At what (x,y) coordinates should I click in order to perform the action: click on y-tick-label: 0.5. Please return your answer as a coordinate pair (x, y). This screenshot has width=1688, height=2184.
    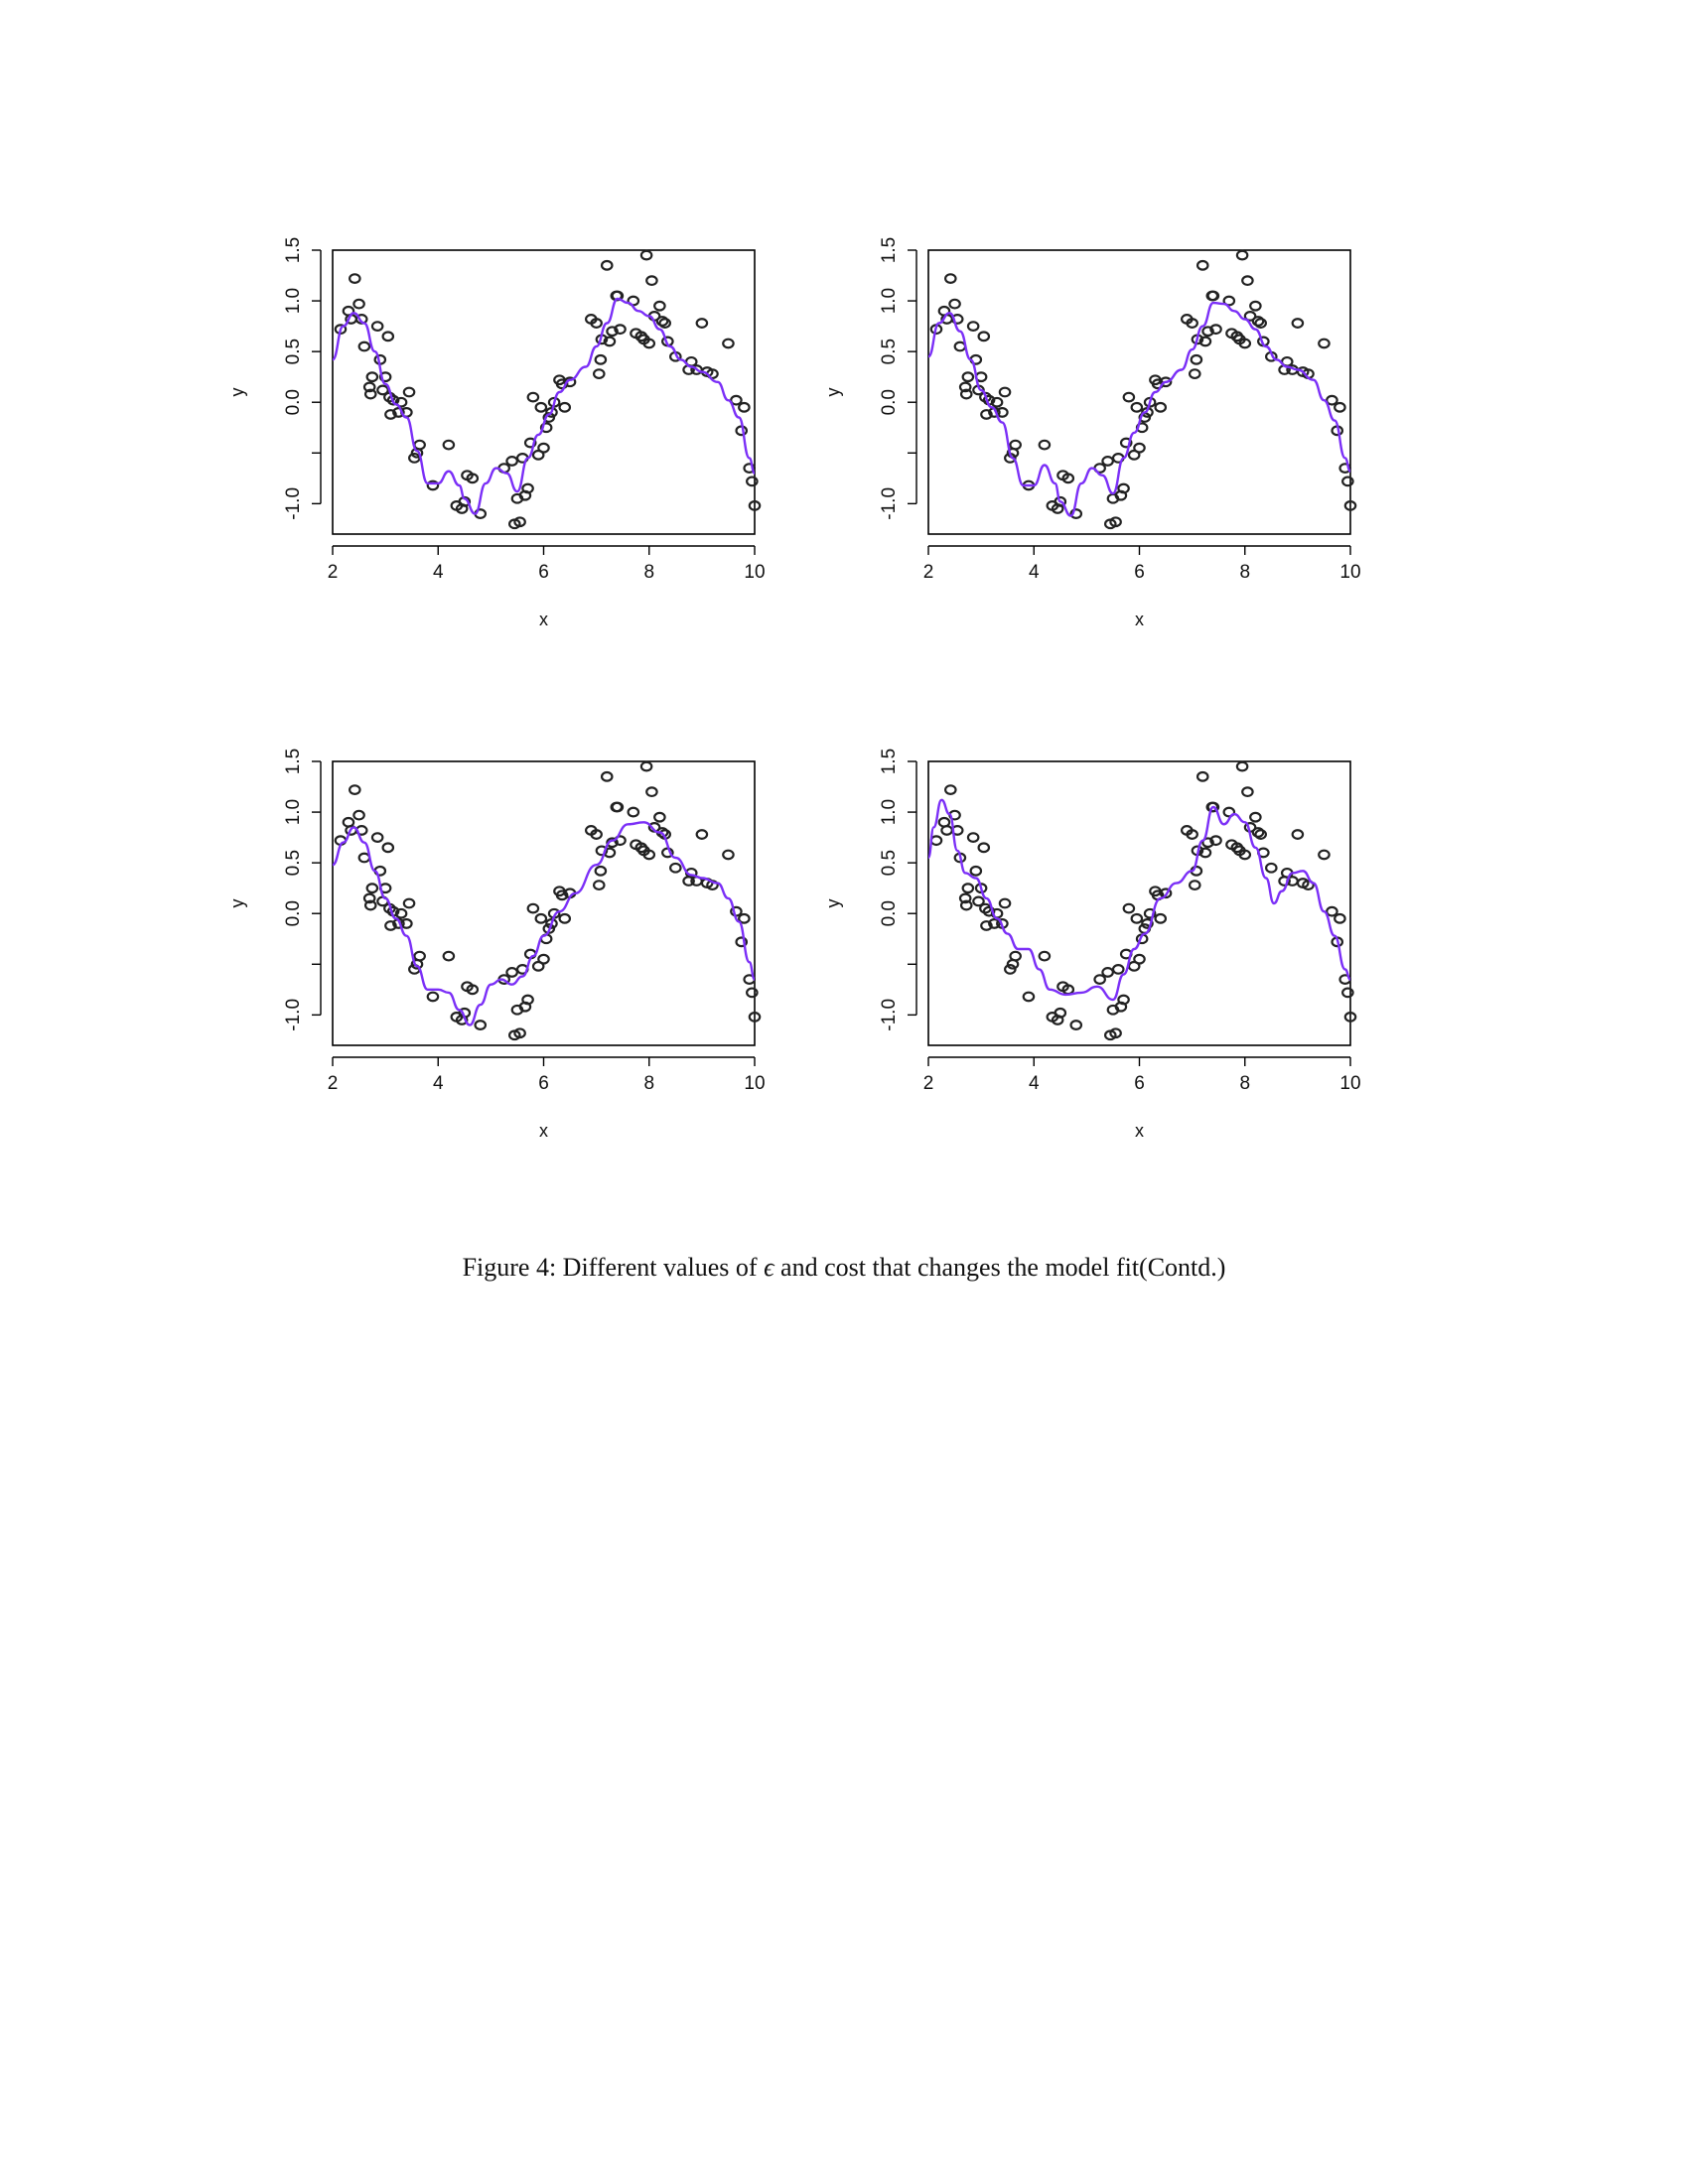
    Looking at the image, I should click on (889, 863).